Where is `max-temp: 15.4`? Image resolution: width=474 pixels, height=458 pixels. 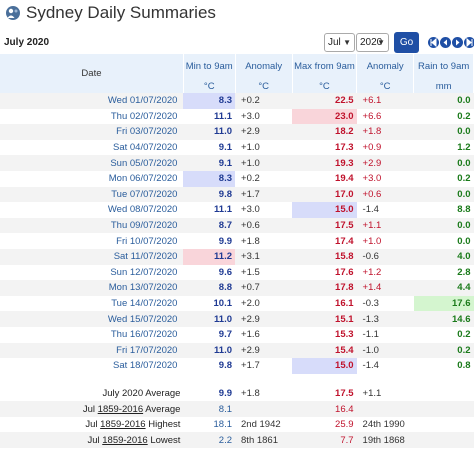 max-temp: 15.4 is located at coordinates (324, 350).